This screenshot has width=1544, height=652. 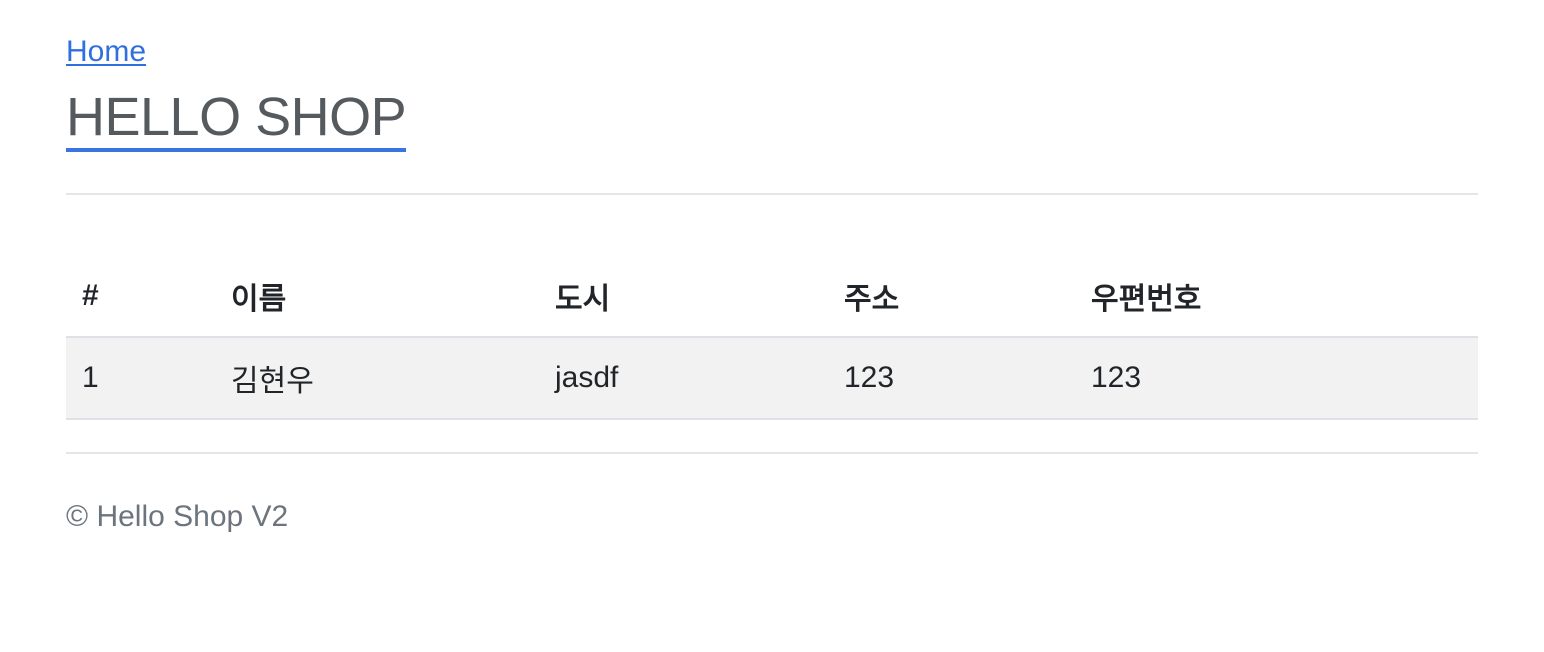 I want to click on column-header-zipcode: 우편번호, so click(x=1276, y=297).